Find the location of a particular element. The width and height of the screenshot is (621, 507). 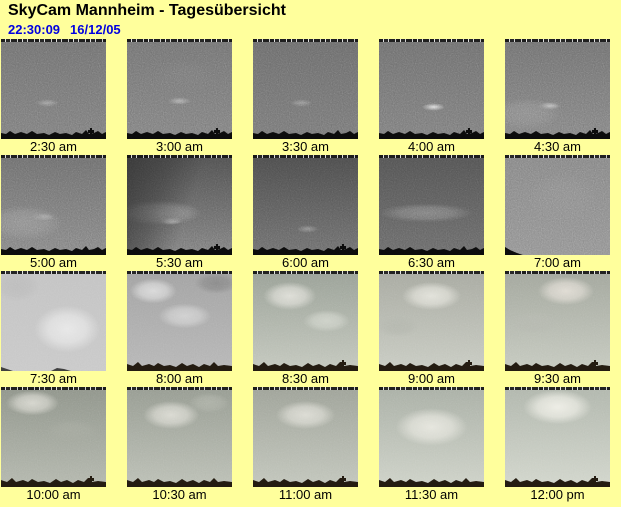

thumbnail-time-label: 9:30 am is located at coordinates (557, 378).